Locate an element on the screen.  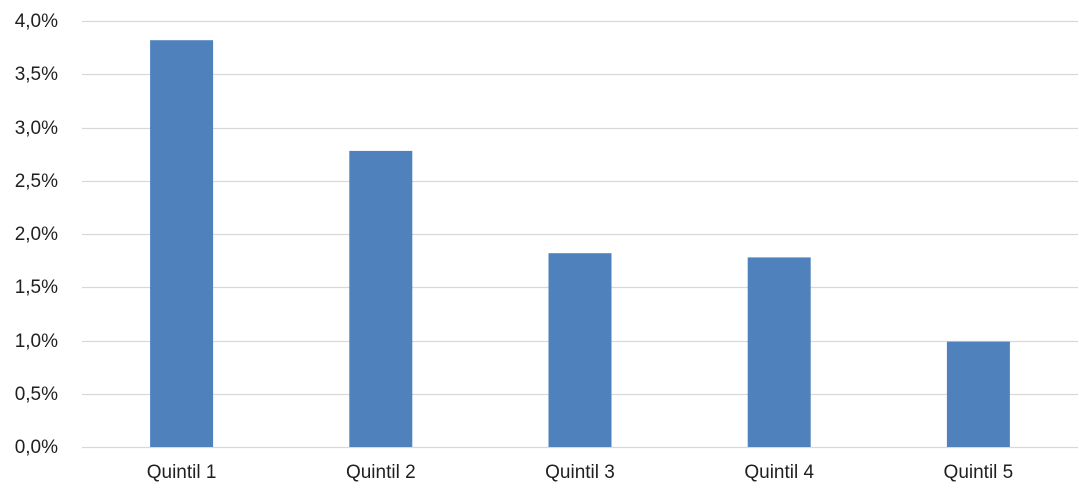
y-tick-label: 3,0% is located at coordinates (36, 128).